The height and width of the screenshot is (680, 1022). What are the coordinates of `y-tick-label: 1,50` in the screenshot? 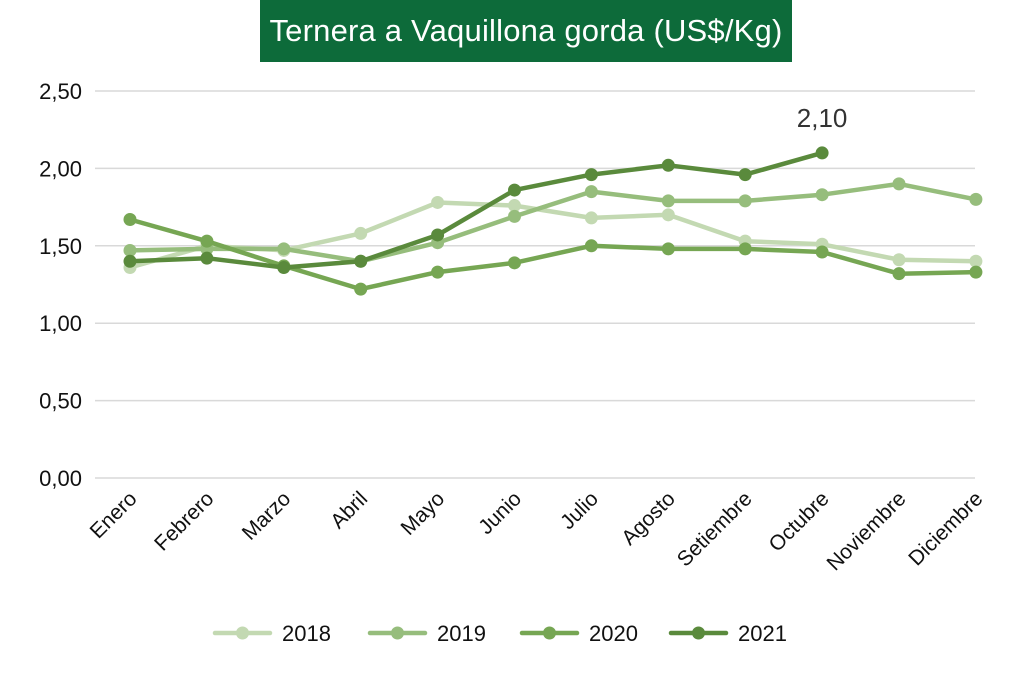 It's located at (60, 246).